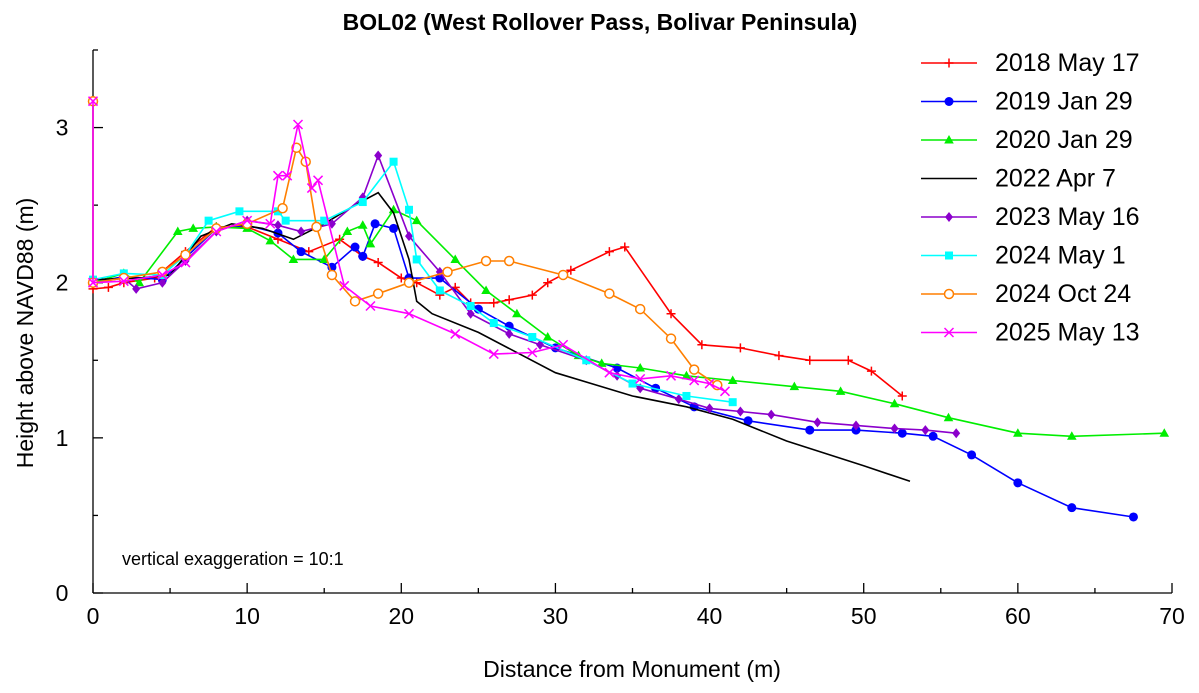  Describe the element at coordinates (1018, 179) in the screenshot. I see `legend-item: 2022 Apr 7` at that location.